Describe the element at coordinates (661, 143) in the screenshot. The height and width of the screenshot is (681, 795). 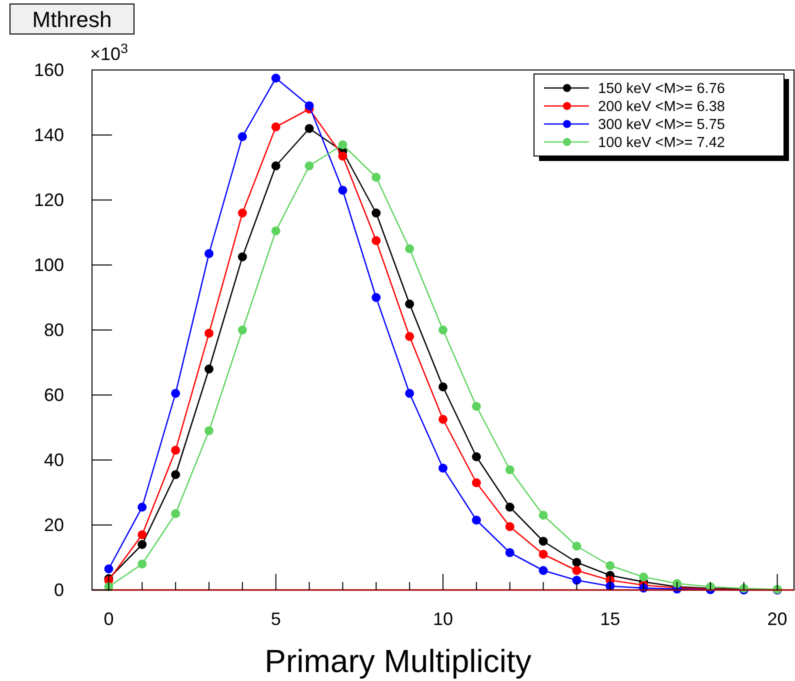
I see `legend-label: 100 keV <M>= 7.42` at that location.